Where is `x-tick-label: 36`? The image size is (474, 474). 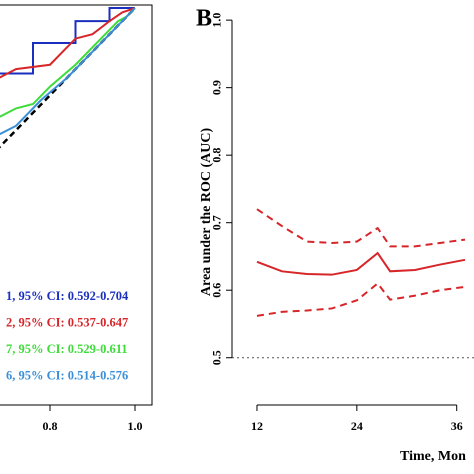 x-tick-label: 36 is located at coordinates (457, 426).